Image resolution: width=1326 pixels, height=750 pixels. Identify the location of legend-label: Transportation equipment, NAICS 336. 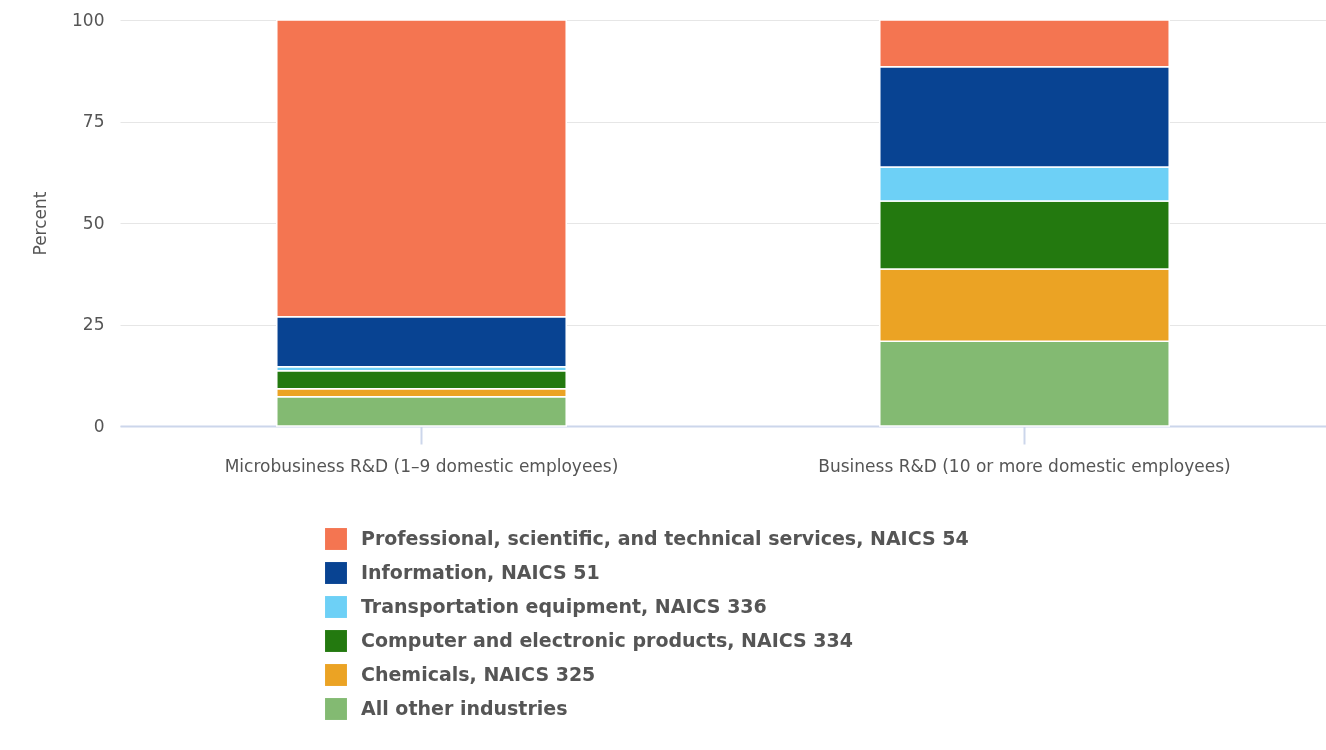
(564, 606).